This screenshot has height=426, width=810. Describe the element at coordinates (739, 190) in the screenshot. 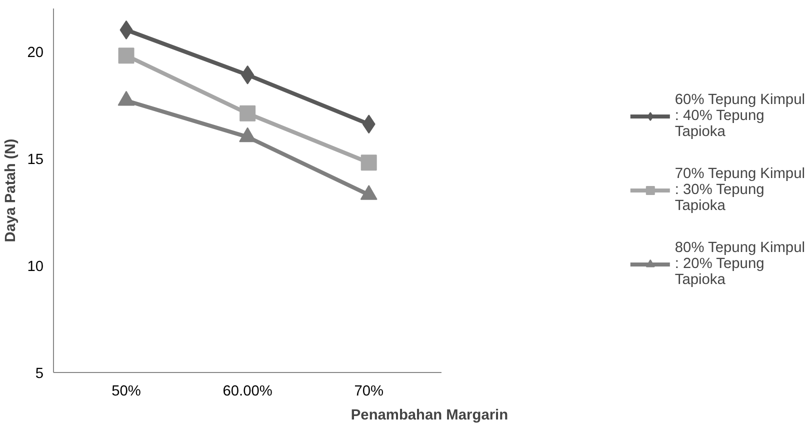

I see `legend-label: 70% Tepung Kimpul : 30% Tepung Tapioka` at that location.